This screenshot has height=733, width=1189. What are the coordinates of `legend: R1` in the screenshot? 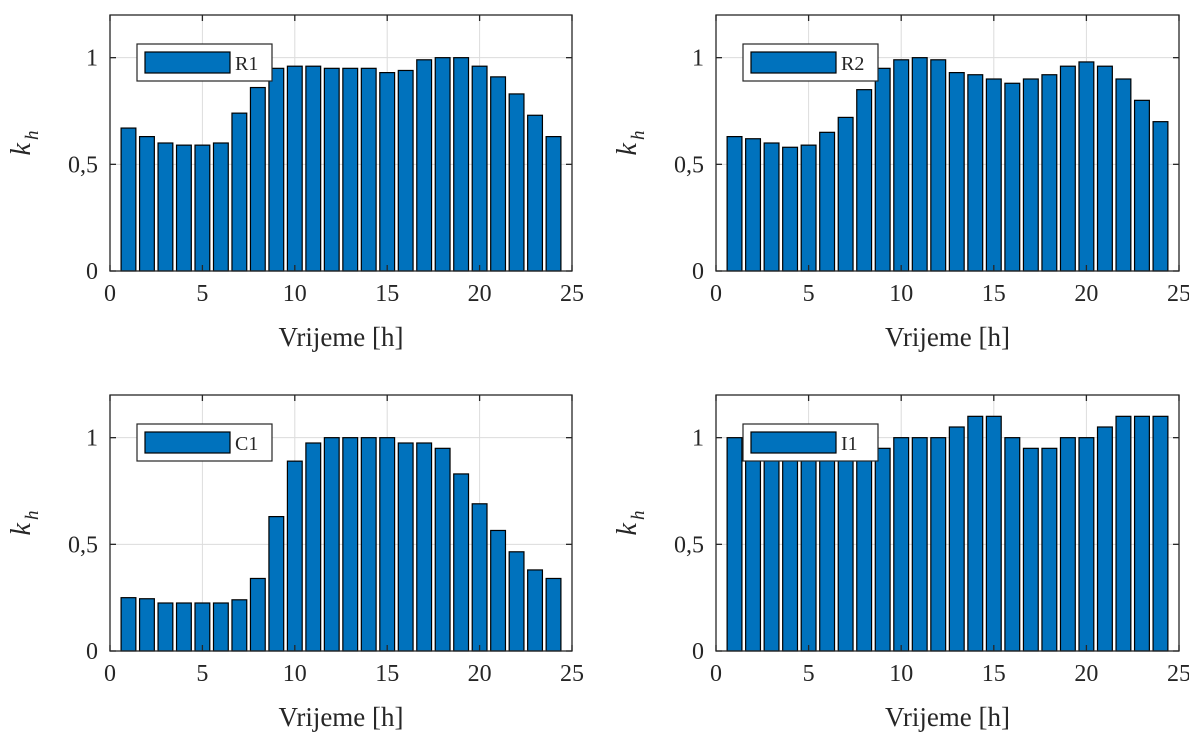 It's located at (204, 62).